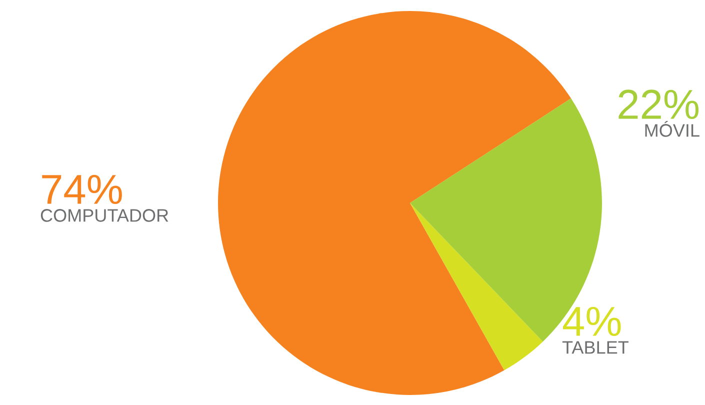  I want to click on slice-label: COMPUTADOR, so click(104, 215).